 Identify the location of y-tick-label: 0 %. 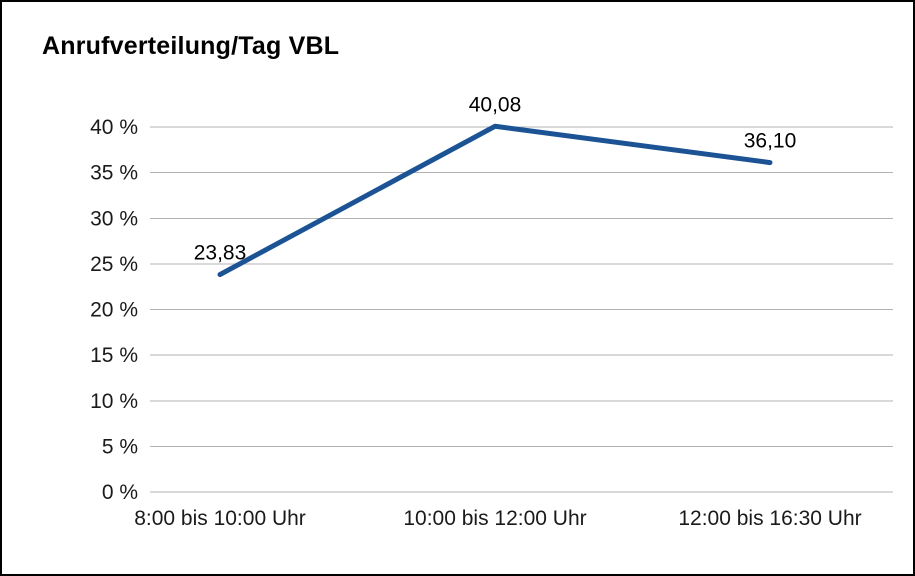
(120, 492).